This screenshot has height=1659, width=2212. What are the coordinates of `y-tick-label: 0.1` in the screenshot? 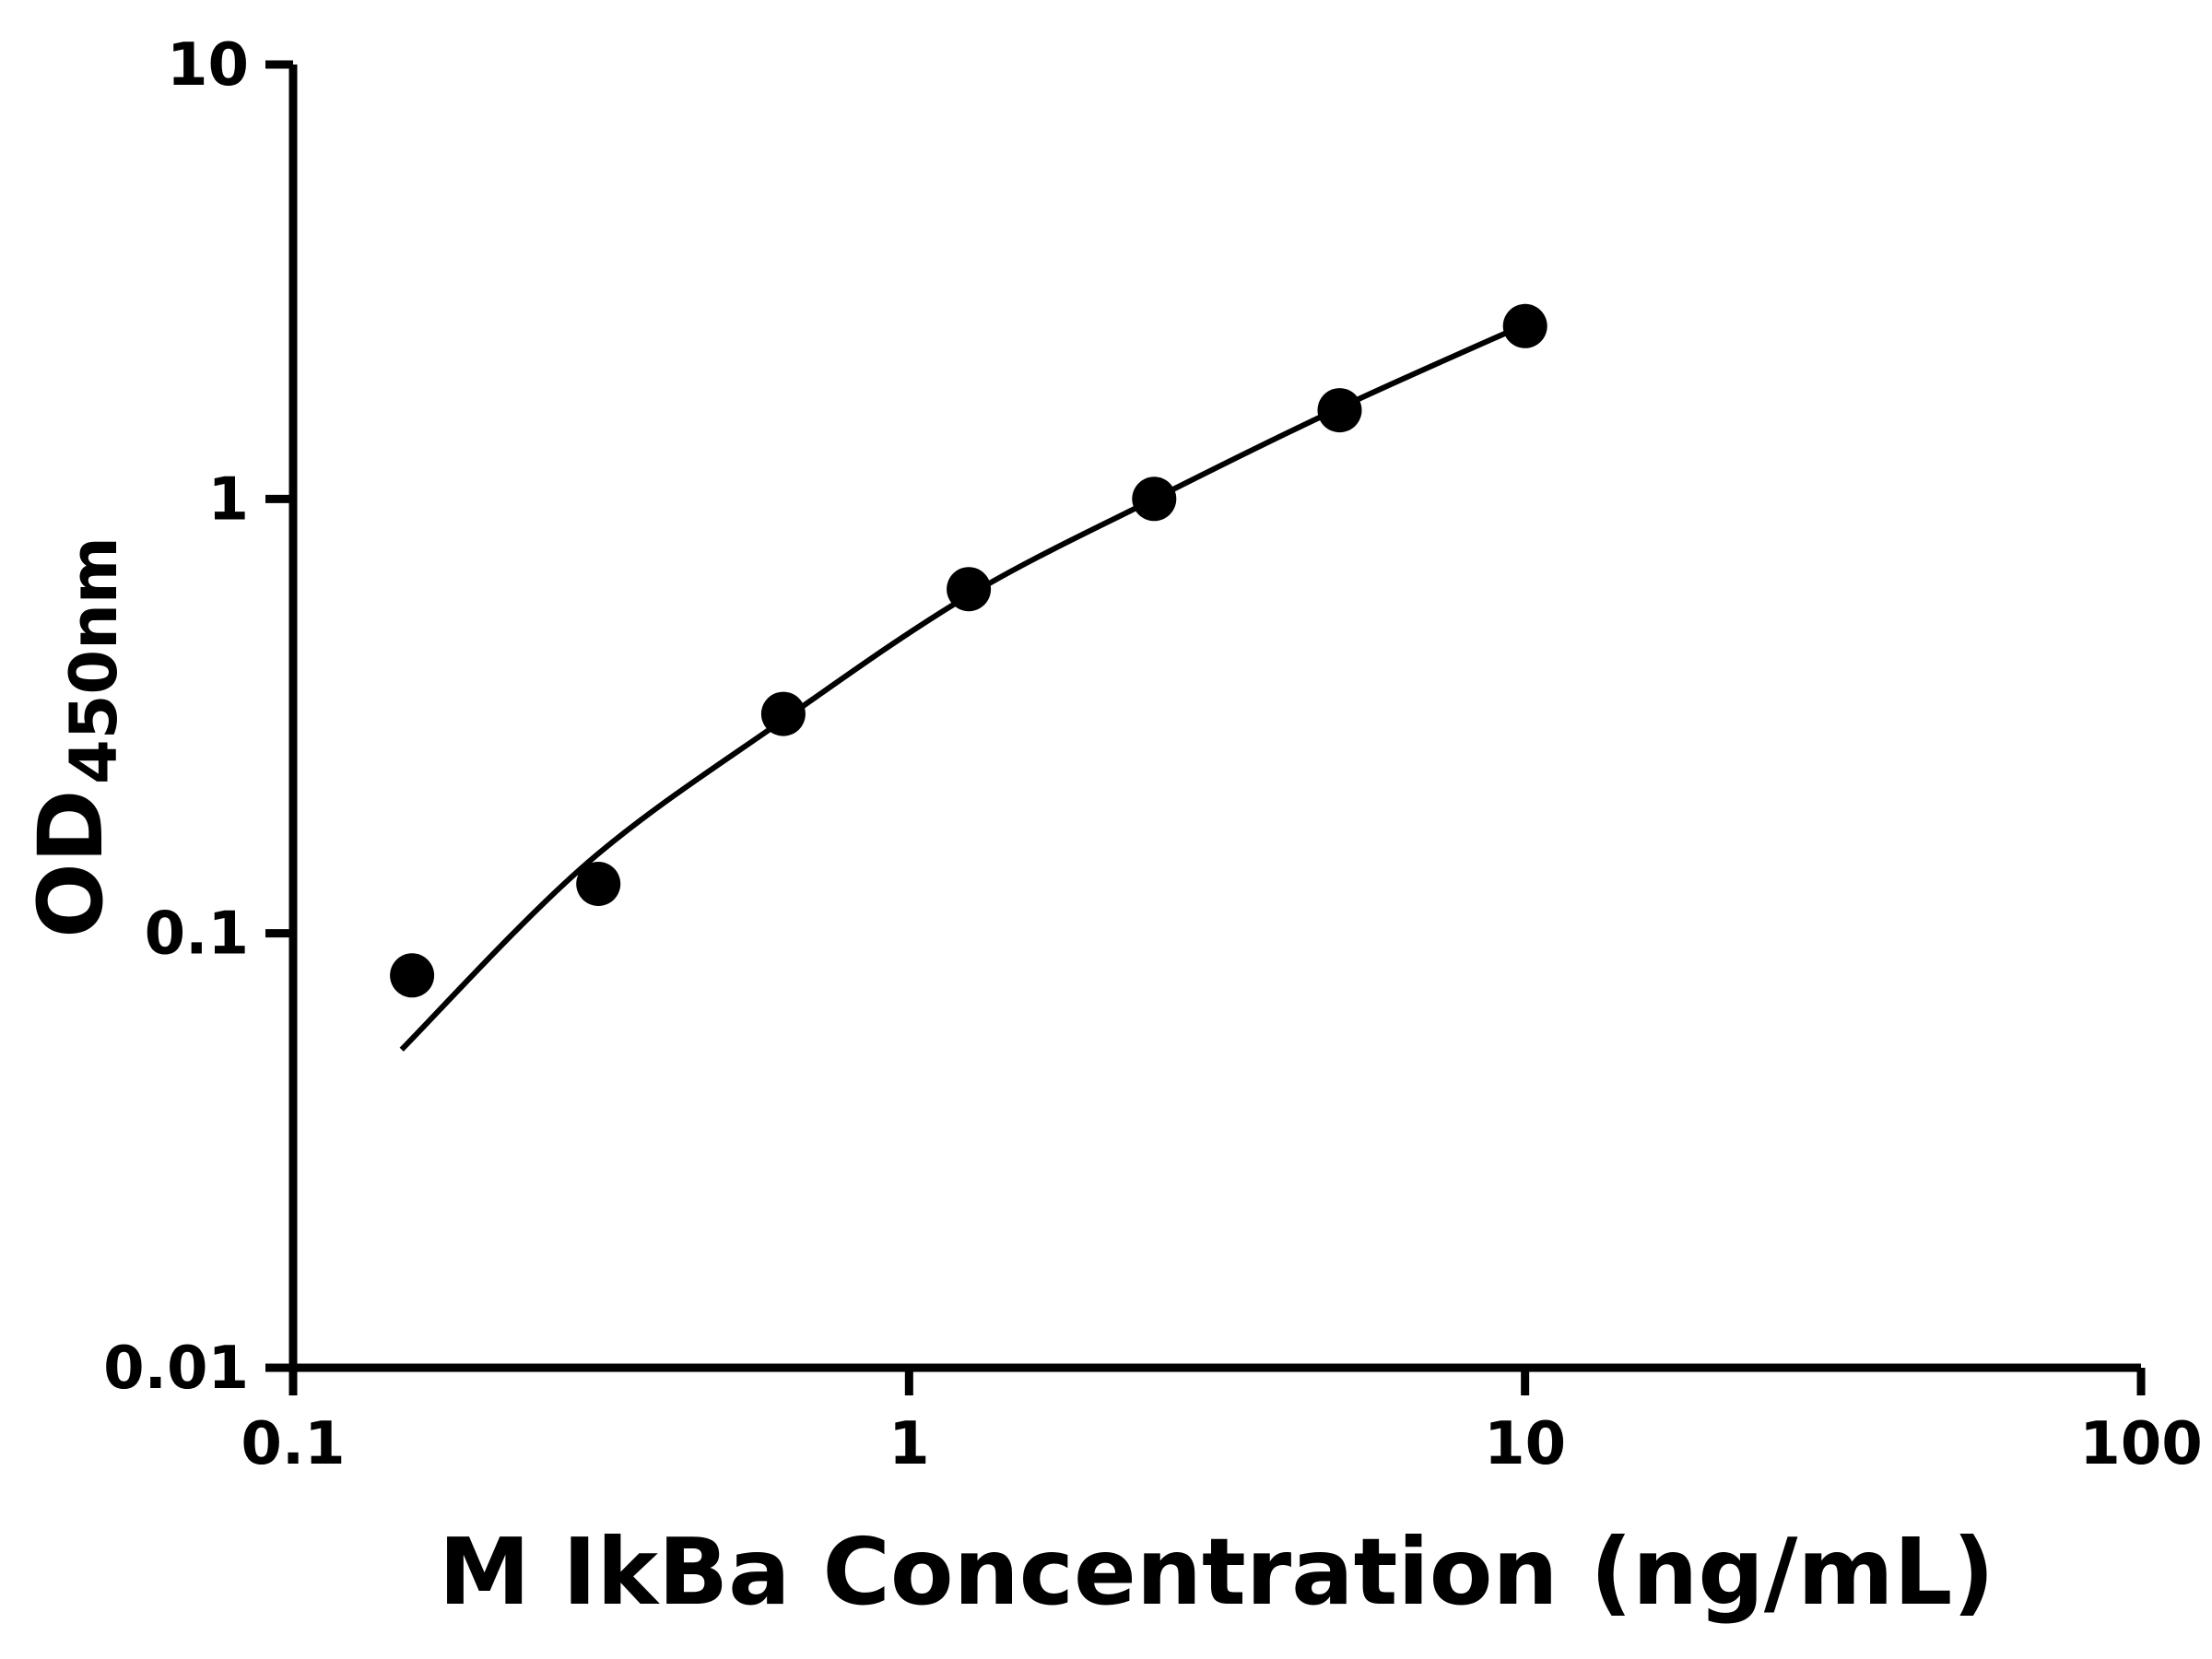 It's located at (197, 934).